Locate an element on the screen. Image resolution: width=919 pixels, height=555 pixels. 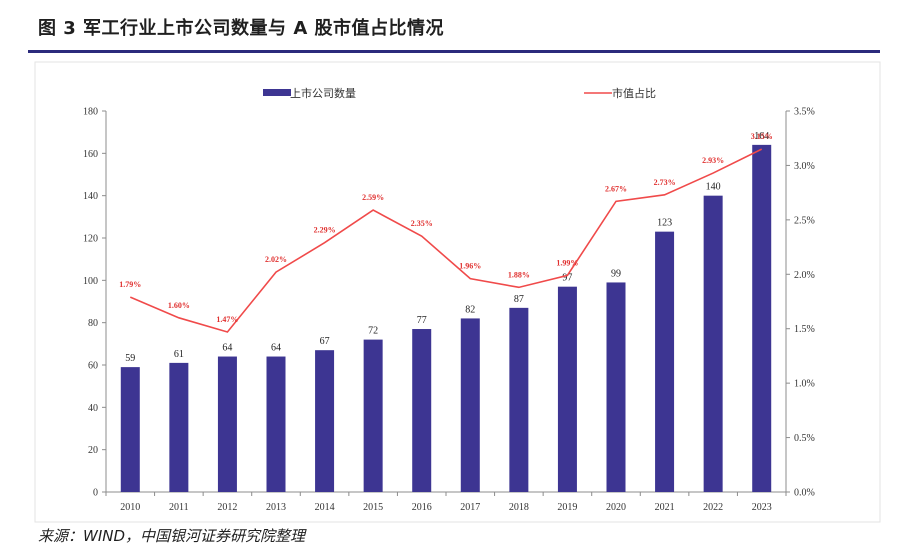
x-tick-label: 2016 is located at coordinates (422, 507).